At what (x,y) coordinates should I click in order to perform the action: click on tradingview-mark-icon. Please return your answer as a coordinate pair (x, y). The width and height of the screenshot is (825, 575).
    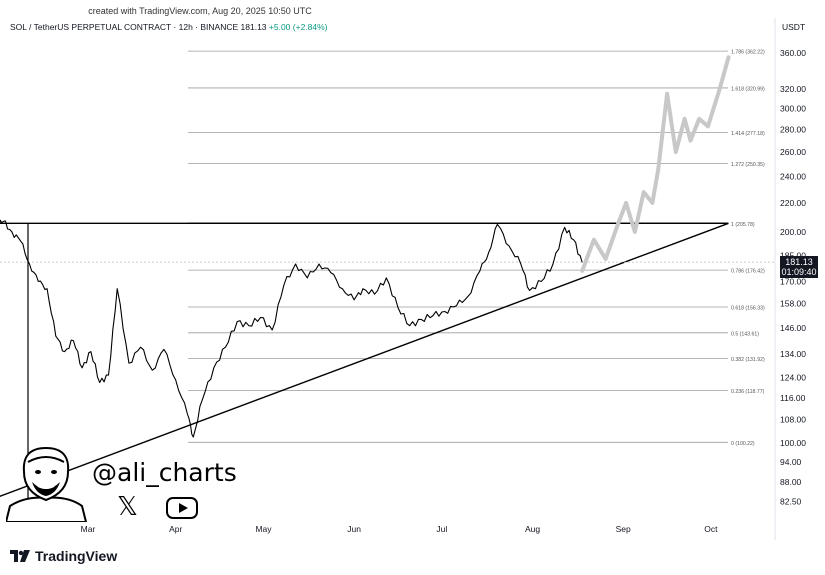
    Looking at the image, I should click on (20, 556).